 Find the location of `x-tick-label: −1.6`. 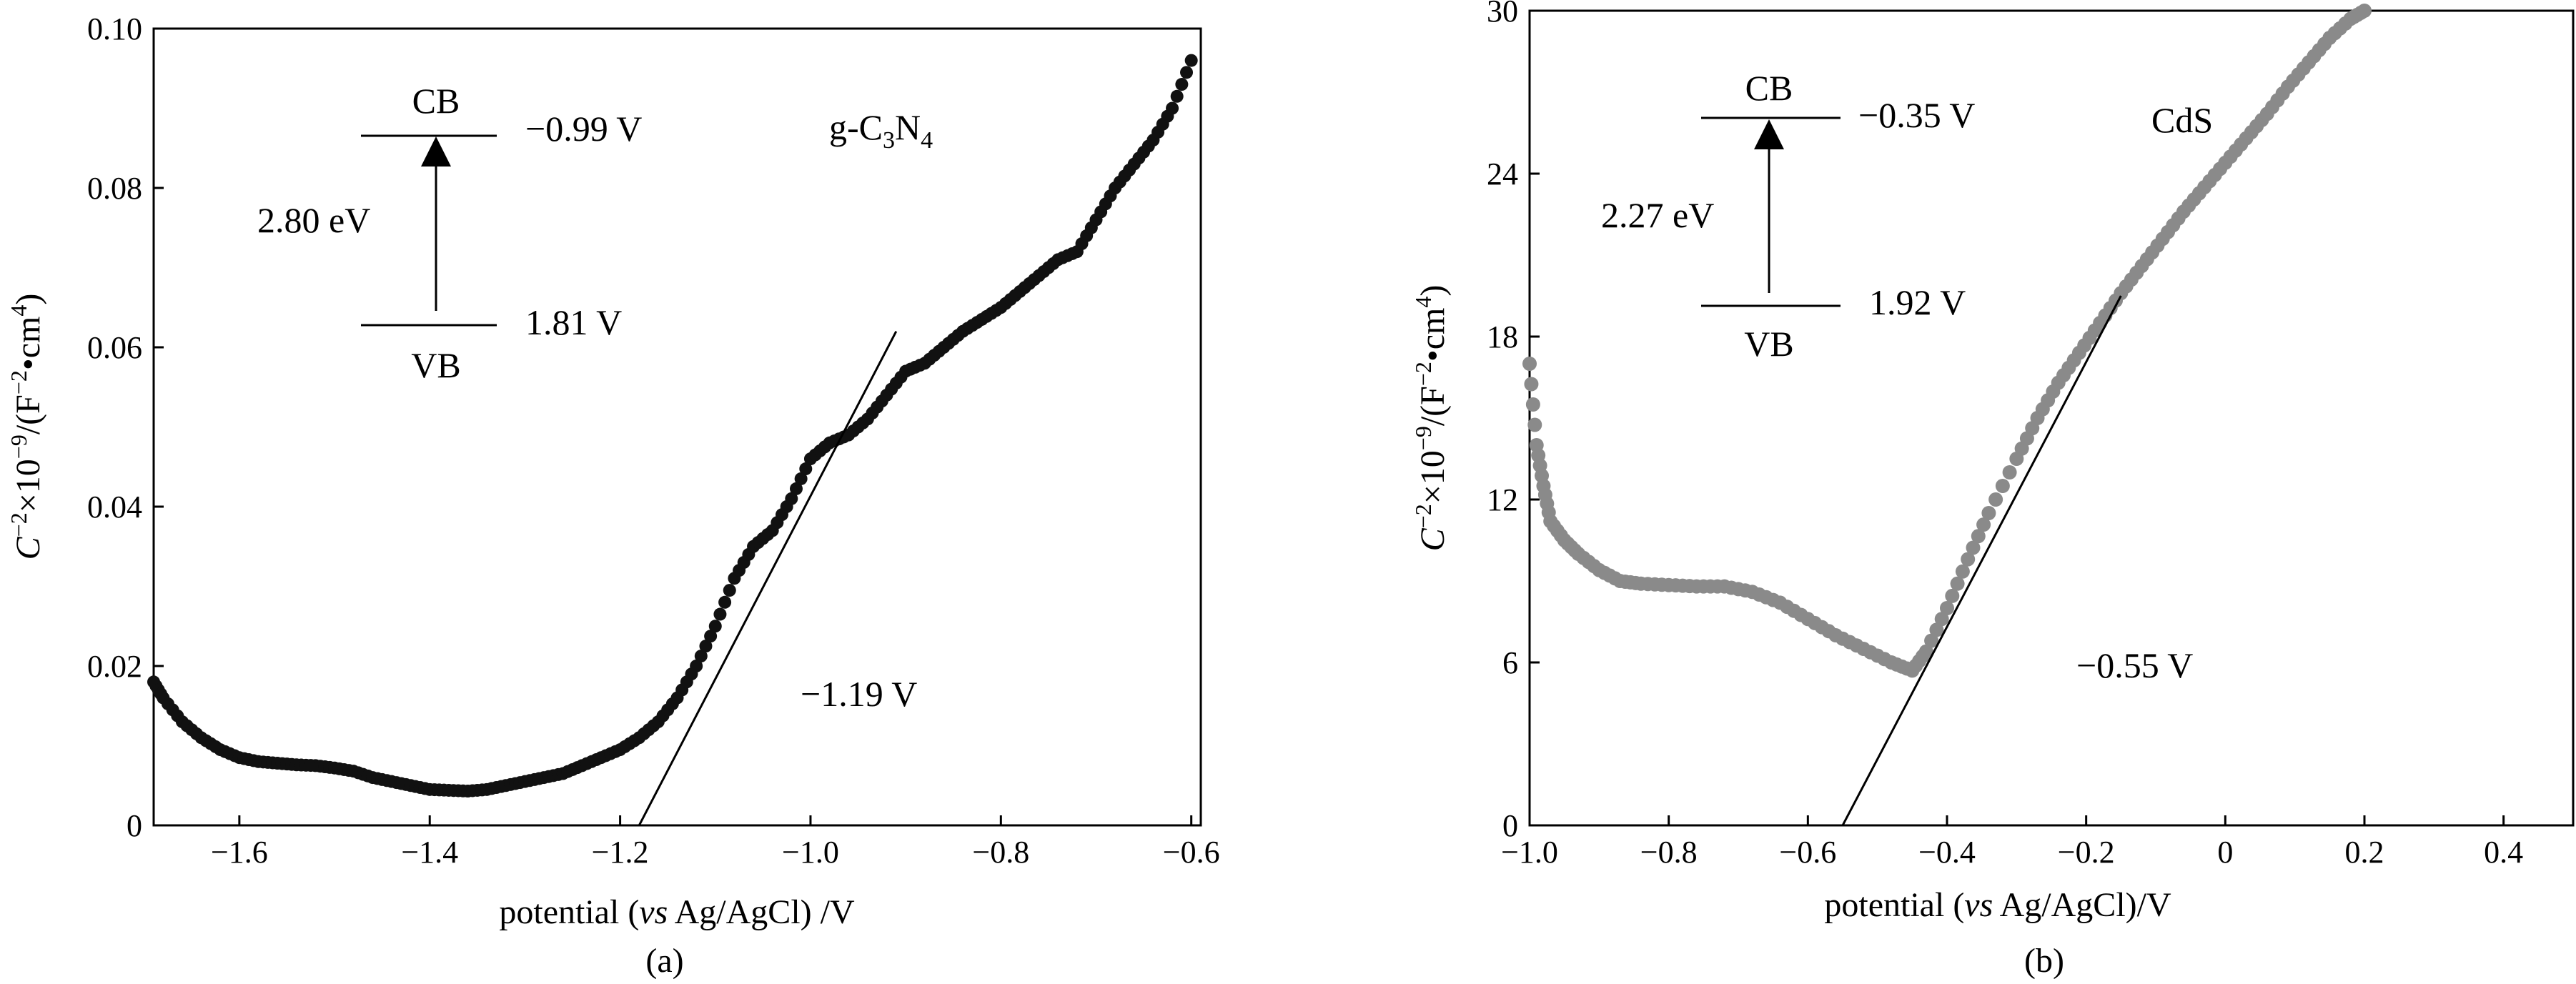

x-tick-label: −1.6 is located at coordinates (240, 852).